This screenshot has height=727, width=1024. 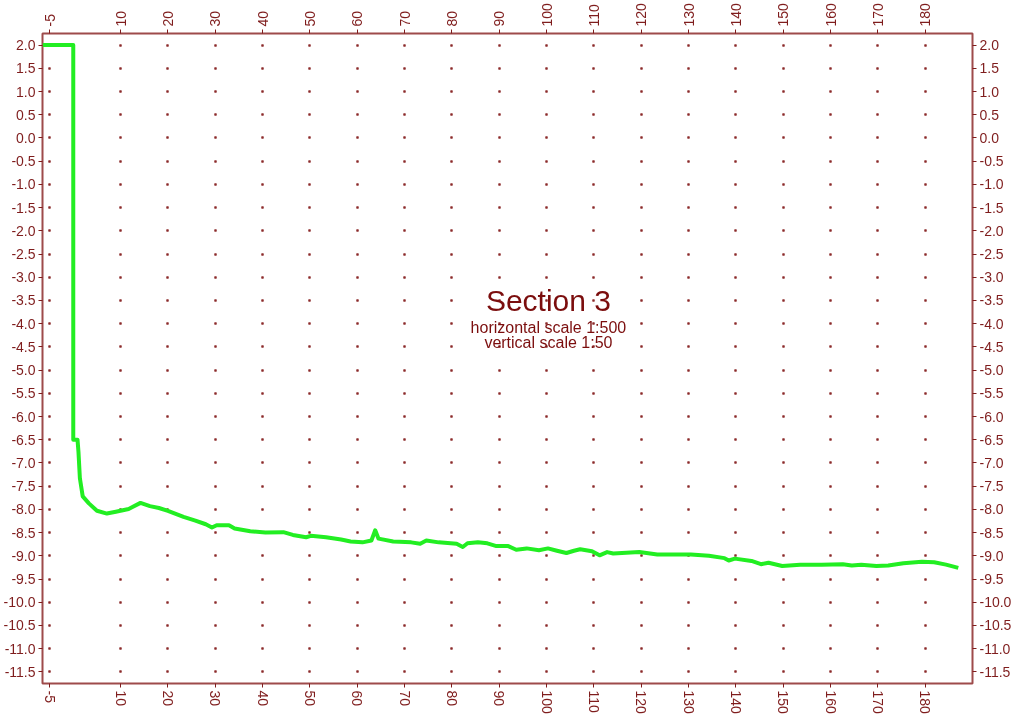 What do you see at coordinates (991, 532) in the screenshot?
I see `y2-tick-label: -8.5` at bounding box center [991, 532].